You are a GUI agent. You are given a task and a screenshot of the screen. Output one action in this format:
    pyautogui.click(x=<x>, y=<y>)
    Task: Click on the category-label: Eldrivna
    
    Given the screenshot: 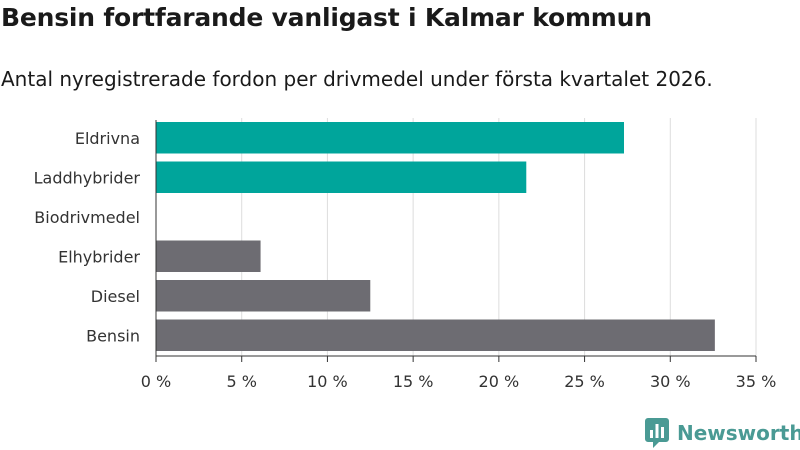 What is the action you would take?
    pyautogui.click(x=107, y=138)
    